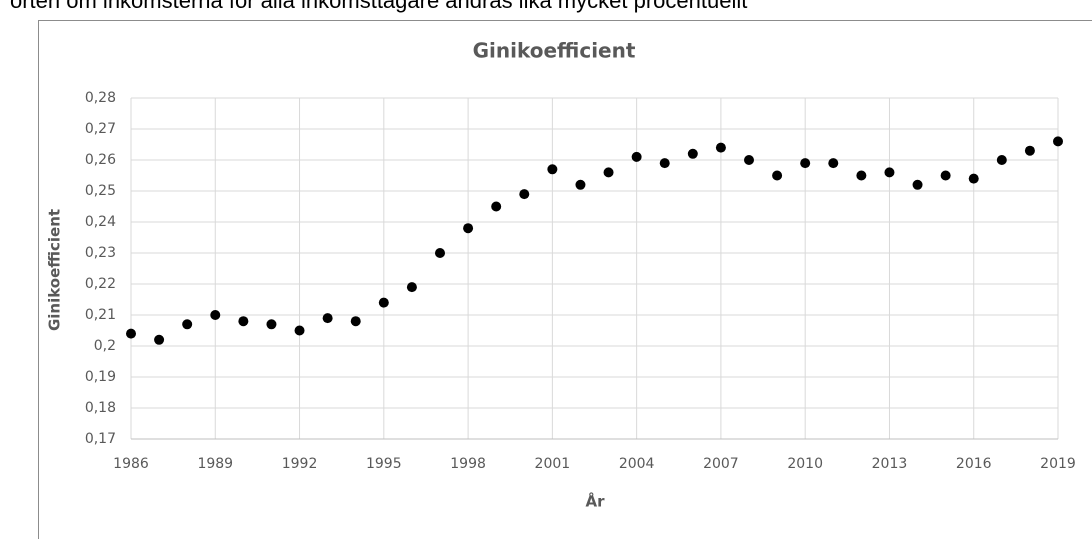 This screenshot has width=1092, height=539. What do you see at coordinates (131, 464) in the screenshot?
I see `x-tick-label: 1986` at bounding box center [131, 464].